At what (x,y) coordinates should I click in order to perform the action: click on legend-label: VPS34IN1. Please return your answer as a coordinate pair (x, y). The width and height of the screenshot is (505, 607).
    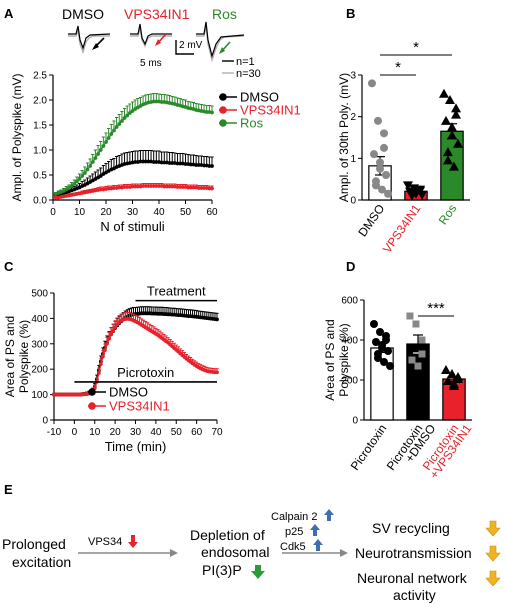
    Looking at the image, I should click on (270, 110).